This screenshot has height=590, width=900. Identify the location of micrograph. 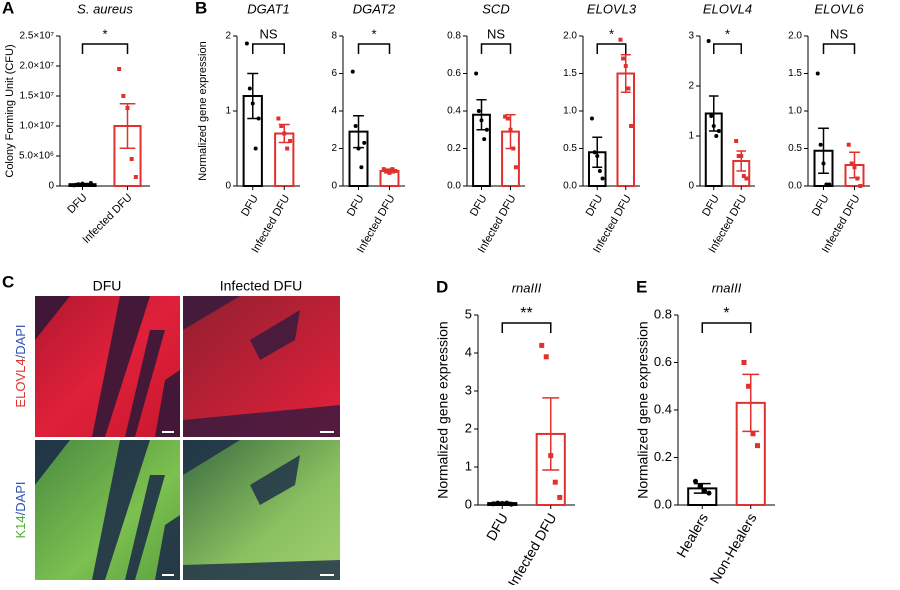
(261, 510).